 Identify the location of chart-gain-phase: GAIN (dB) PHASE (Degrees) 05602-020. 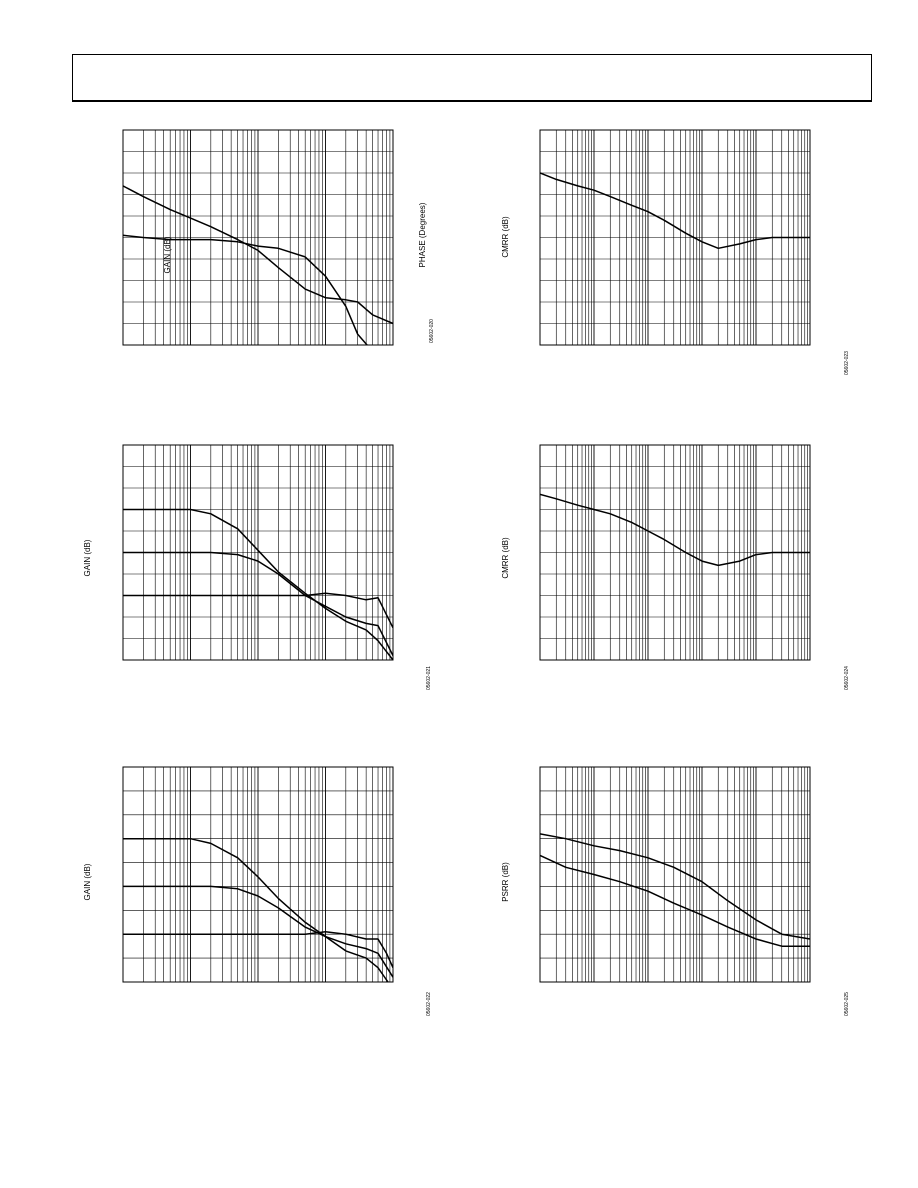
(278, 237).